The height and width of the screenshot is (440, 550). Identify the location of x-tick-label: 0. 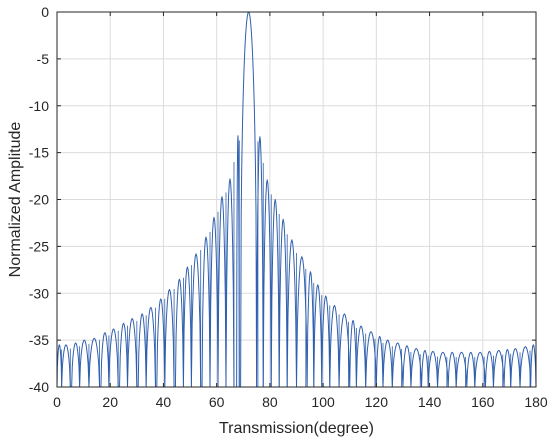
(57, 402).